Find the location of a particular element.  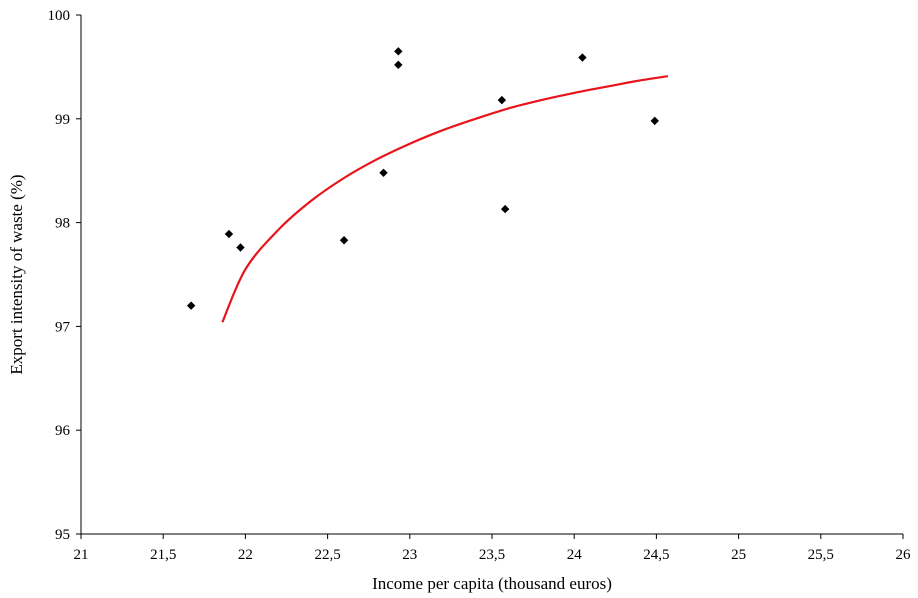

x-tick-label: 23,5 is located at coordinates (492, 555).